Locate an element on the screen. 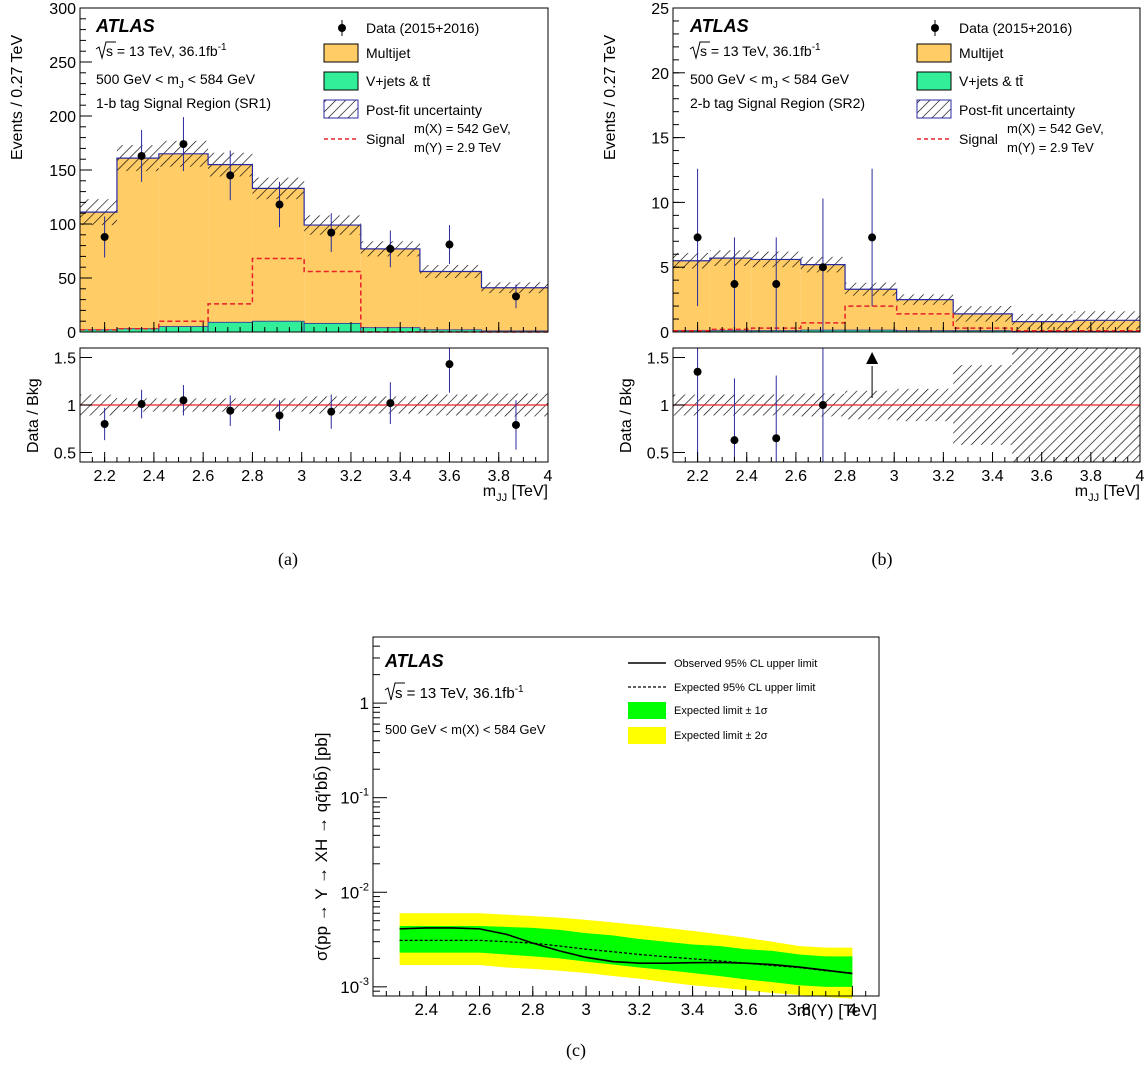 This screenshot has height=1067, width=1148. y-tick-label: 25 is located at coordinates (660, 9).